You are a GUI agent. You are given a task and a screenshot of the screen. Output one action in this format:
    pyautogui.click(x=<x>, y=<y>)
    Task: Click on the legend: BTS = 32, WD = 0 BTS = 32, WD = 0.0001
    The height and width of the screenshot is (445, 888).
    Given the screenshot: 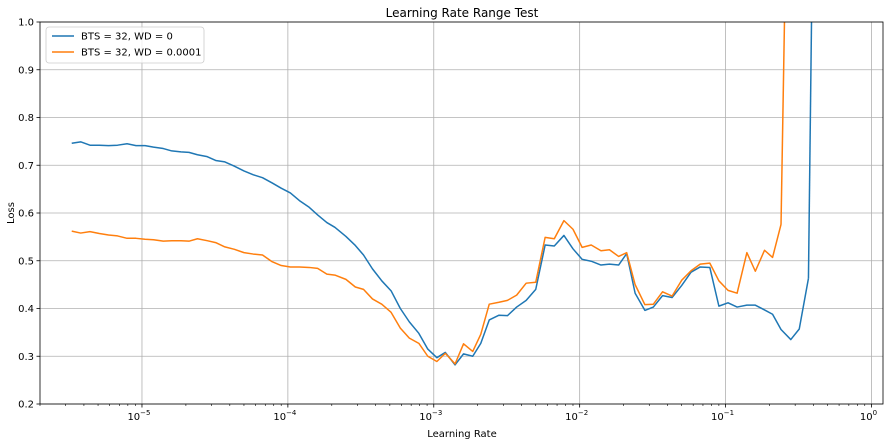 What is the action you would take?
    pyautogui.click(x=125, y=45)
    